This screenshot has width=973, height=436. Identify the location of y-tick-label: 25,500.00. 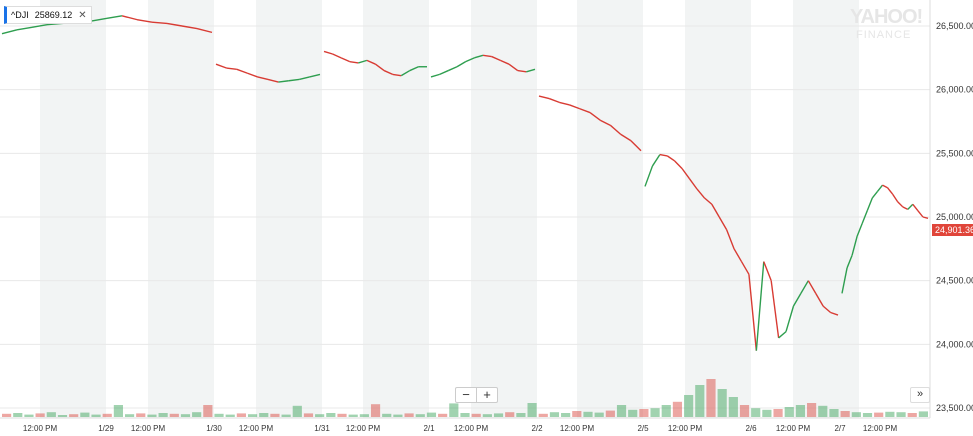
(954, 153).